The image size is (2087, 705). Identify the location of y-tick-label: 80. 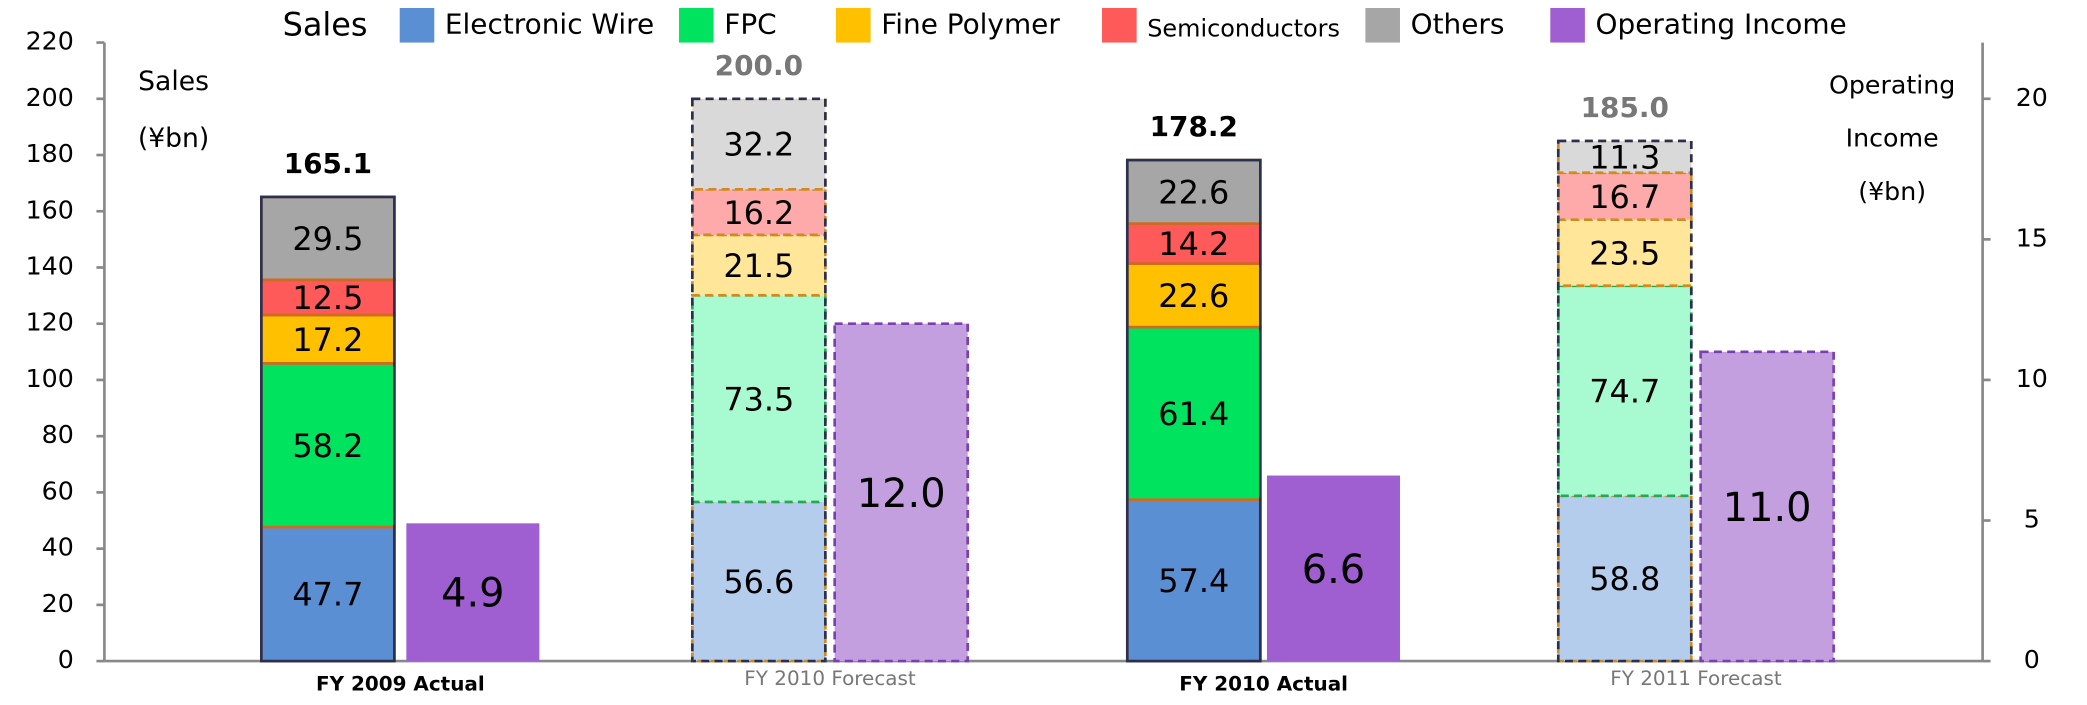
(58, 434).